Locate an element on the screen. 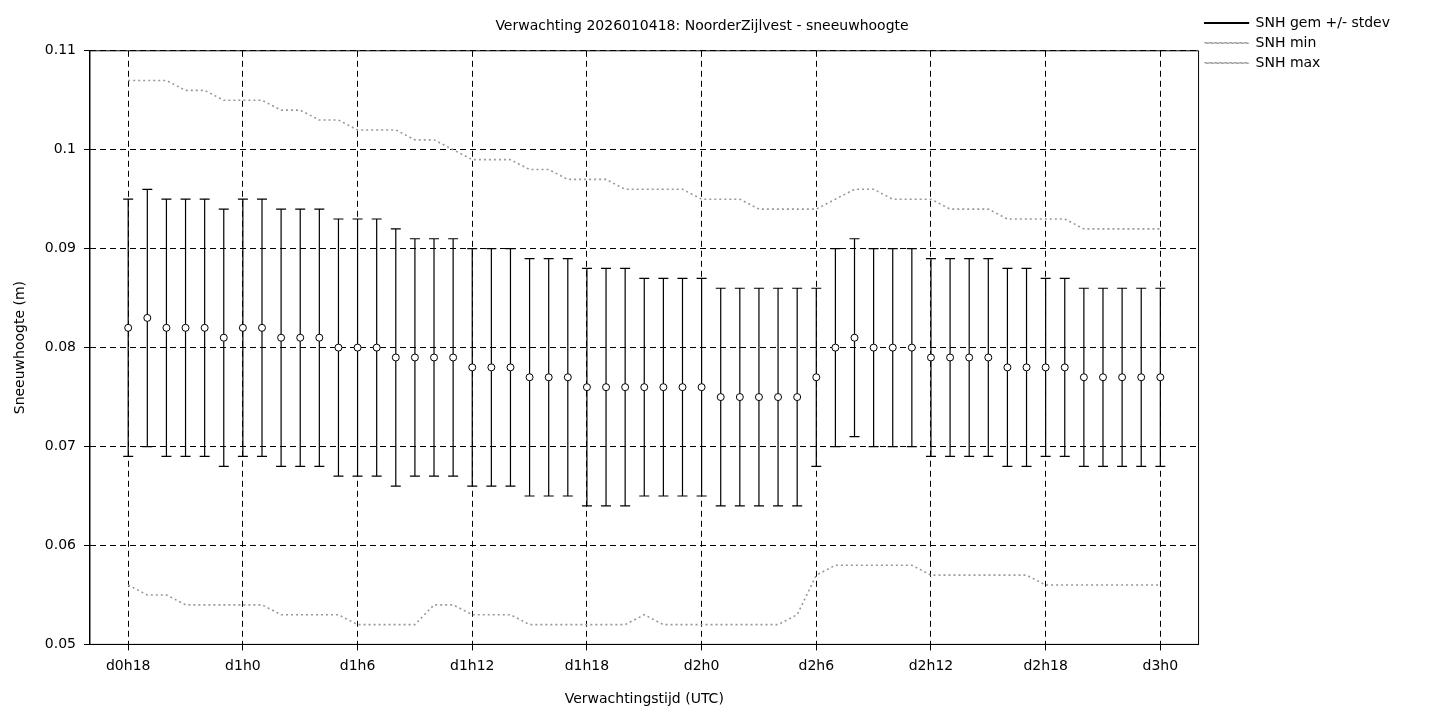 The image size is (1440, 720). y-tick-label: 0.11 is located at coordinates (60, 49).